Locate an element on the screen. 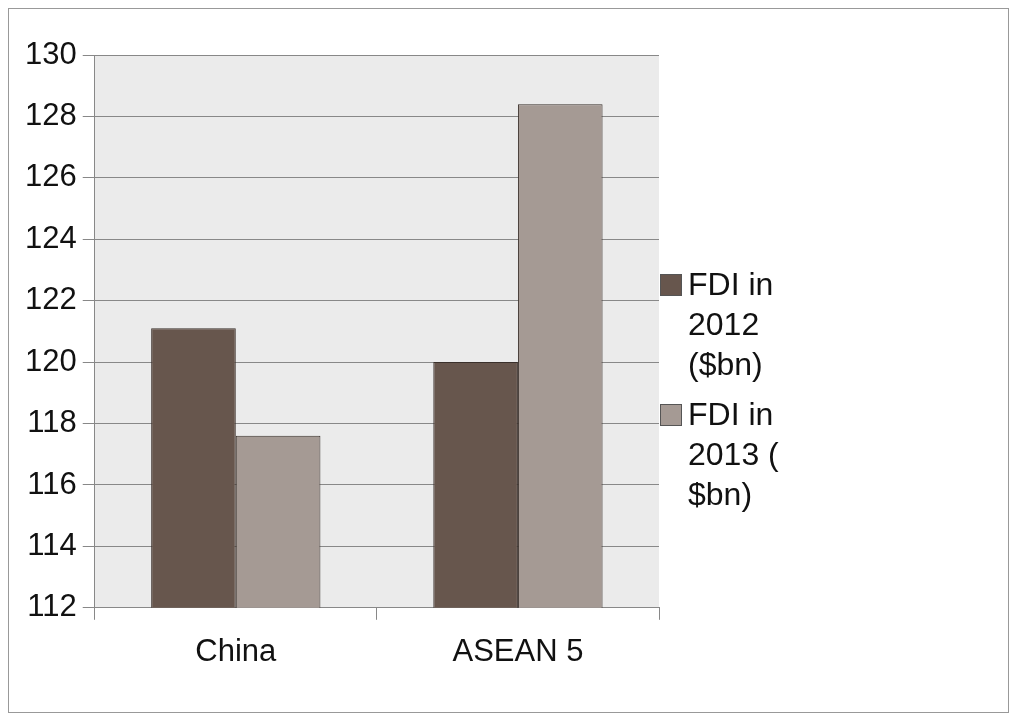  y-tick-label: 118 is located at coordinates (52, 422).